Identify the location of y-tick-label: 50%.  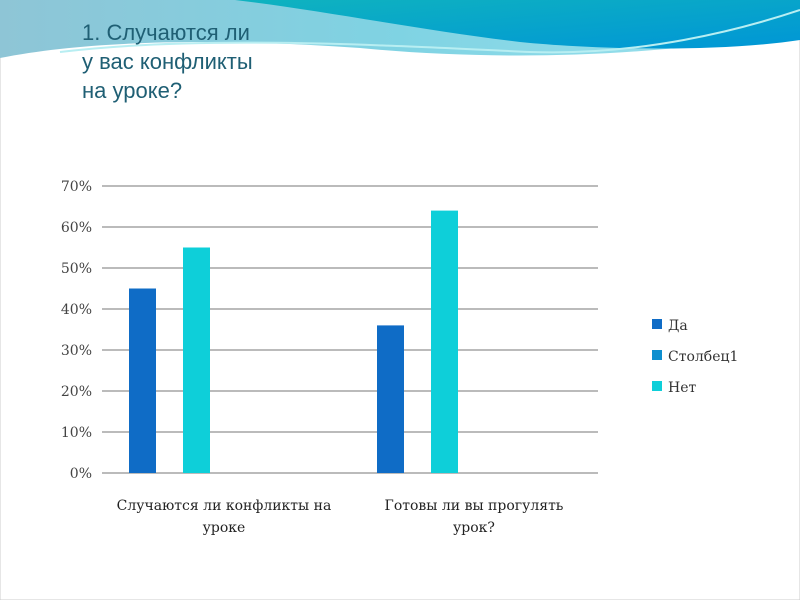
(76, 269).